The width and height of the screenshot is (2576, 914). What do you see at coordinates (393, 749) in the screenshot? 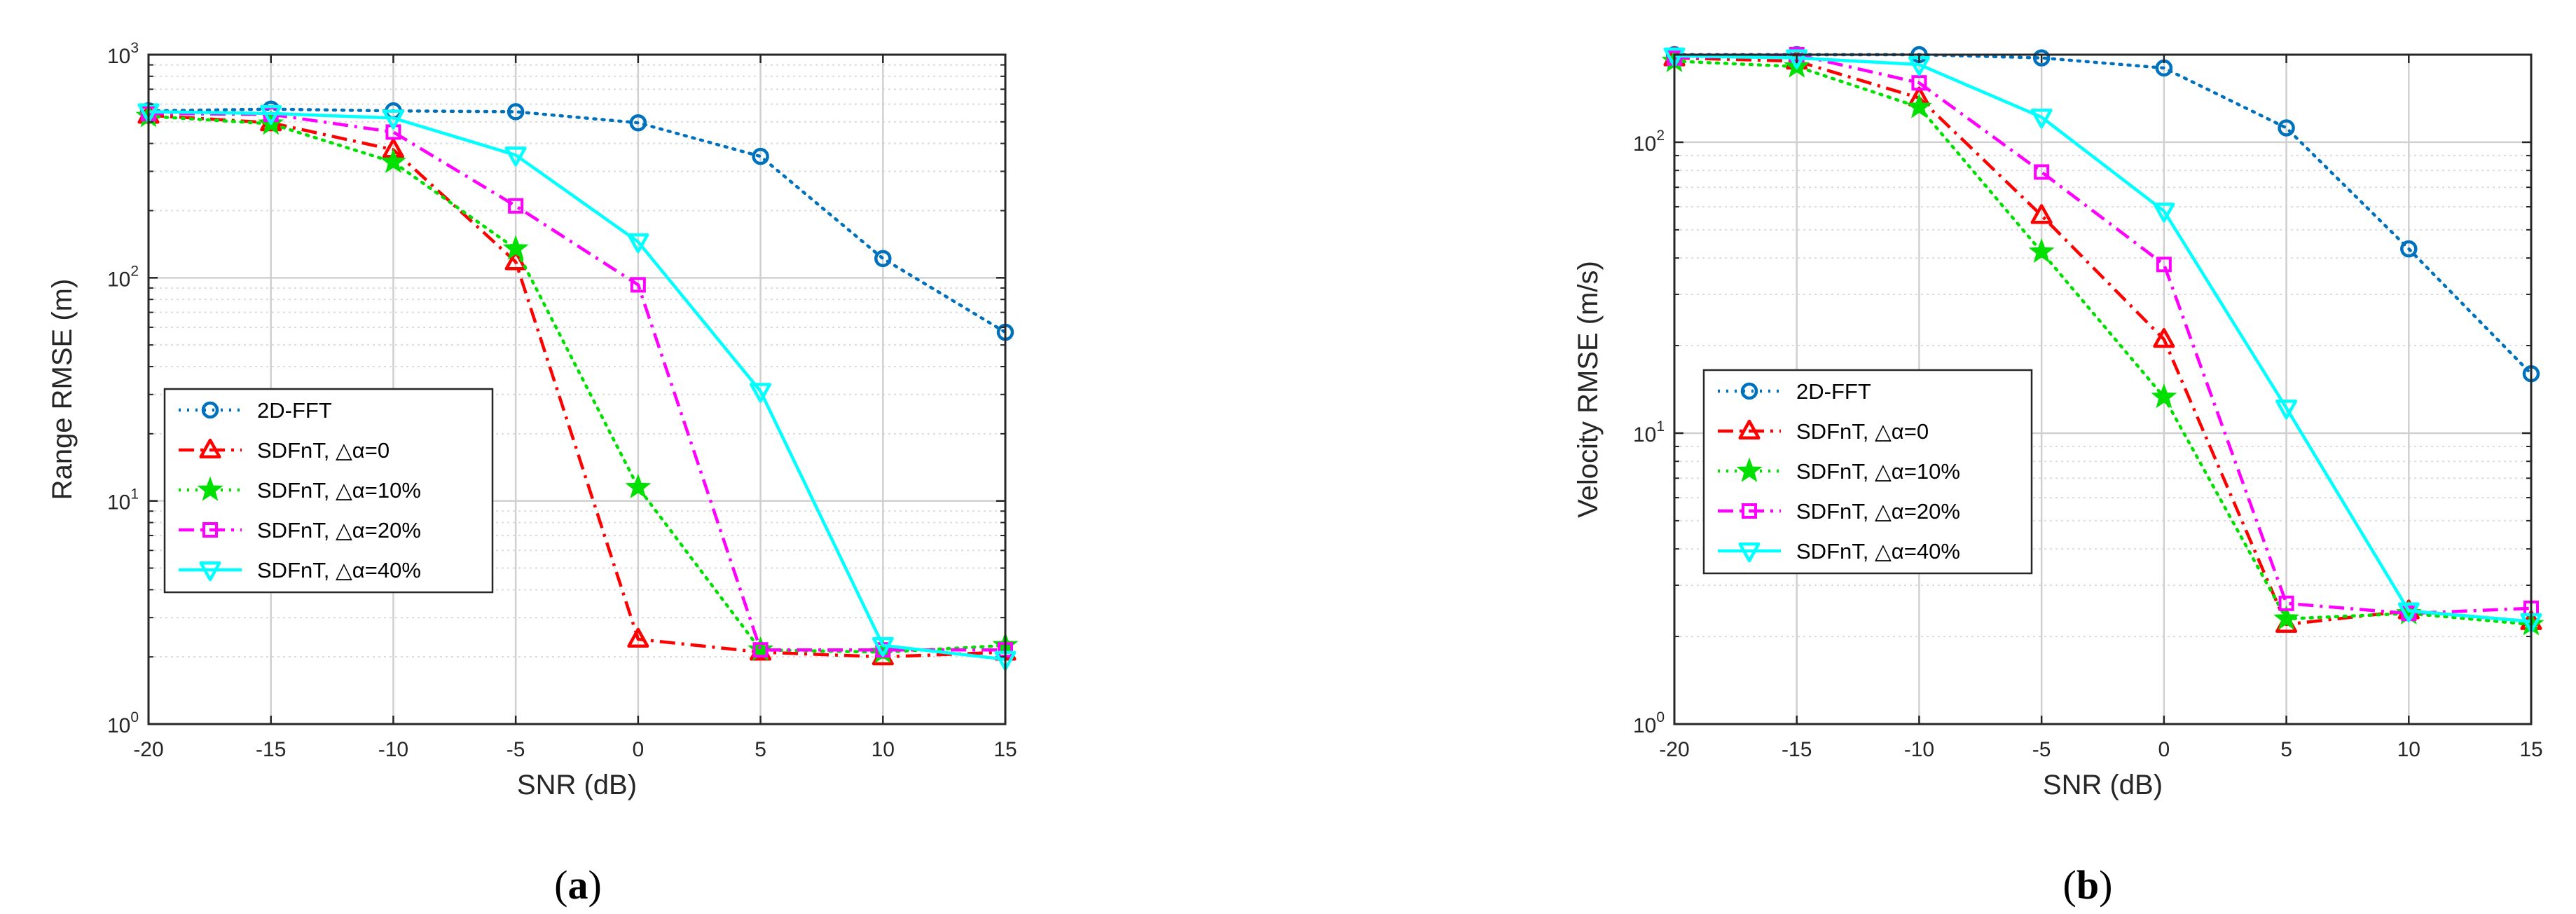
I see `x-tick-label: -10` at bounding box center [393, 749].